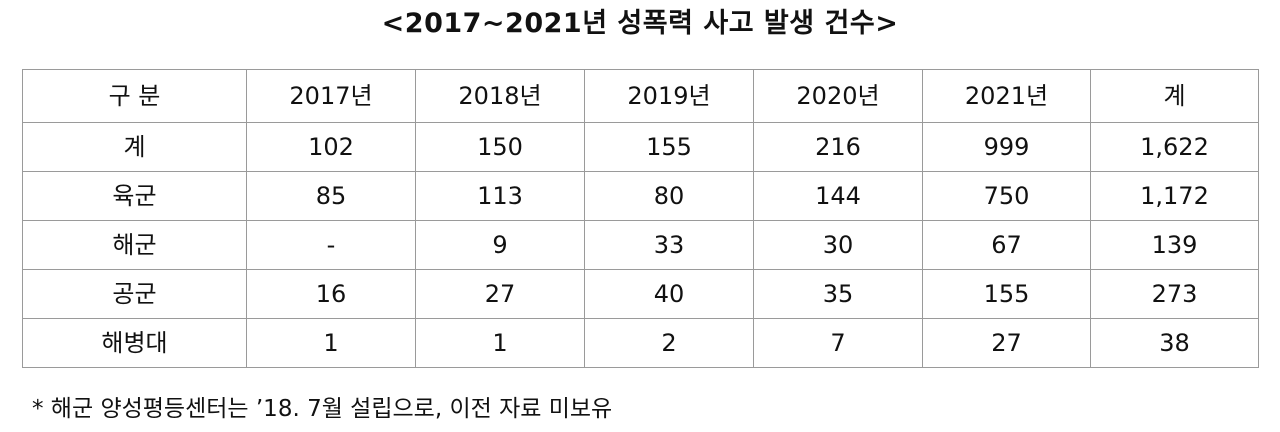 This screenshot has width=1280, height=432. Describe the element at coordinates (500, 96) in the screenshot. I see `header-2018: 2018년` at that location.